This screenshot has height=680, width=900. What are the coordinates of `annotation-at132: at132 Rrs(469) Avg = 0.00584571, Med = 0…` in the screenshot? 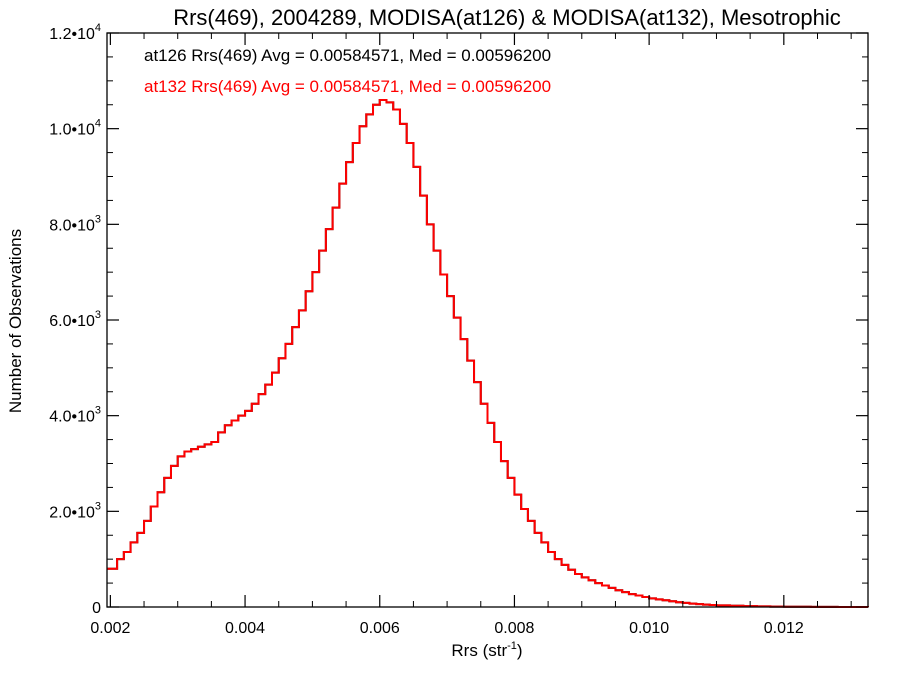 It's located at (347, 86).